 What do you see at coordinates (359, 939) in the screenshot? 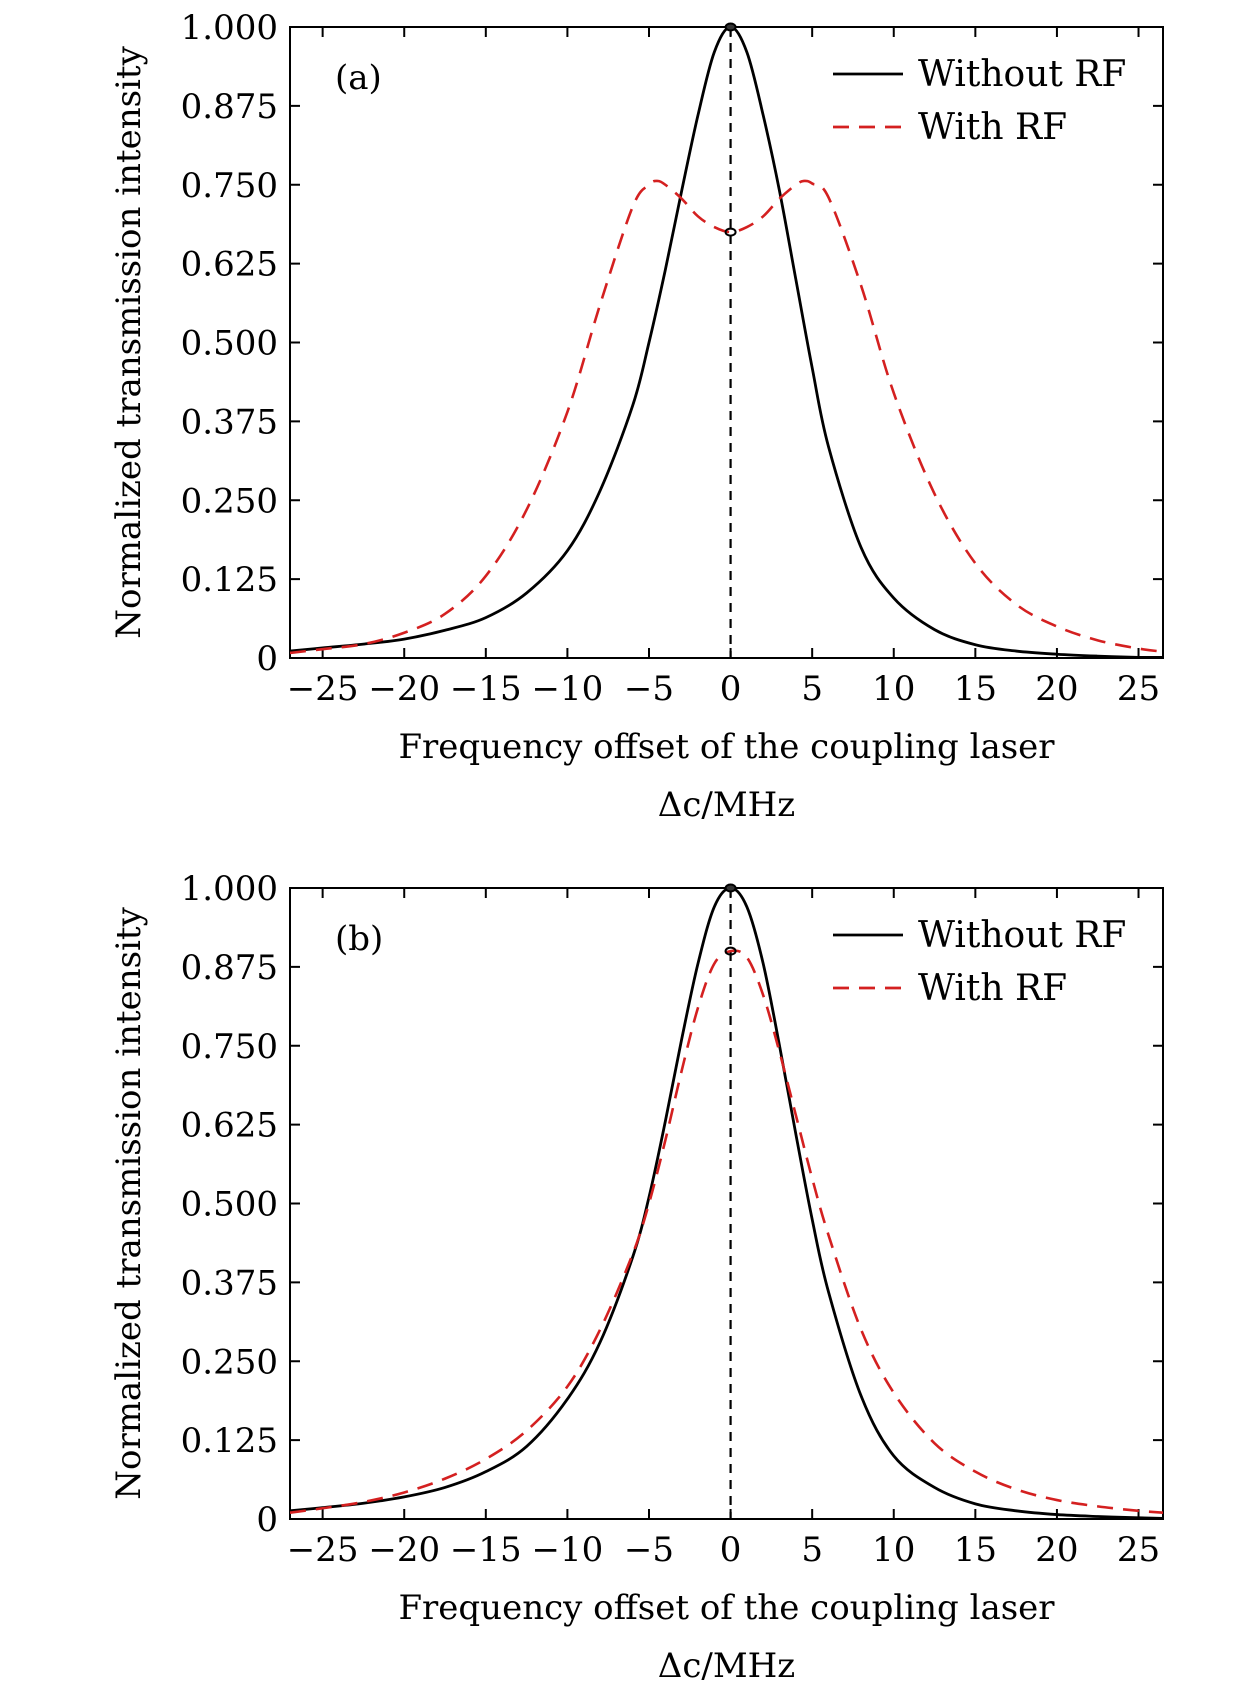
I see `panel-label: (b)` at bounding box center [359, 939].